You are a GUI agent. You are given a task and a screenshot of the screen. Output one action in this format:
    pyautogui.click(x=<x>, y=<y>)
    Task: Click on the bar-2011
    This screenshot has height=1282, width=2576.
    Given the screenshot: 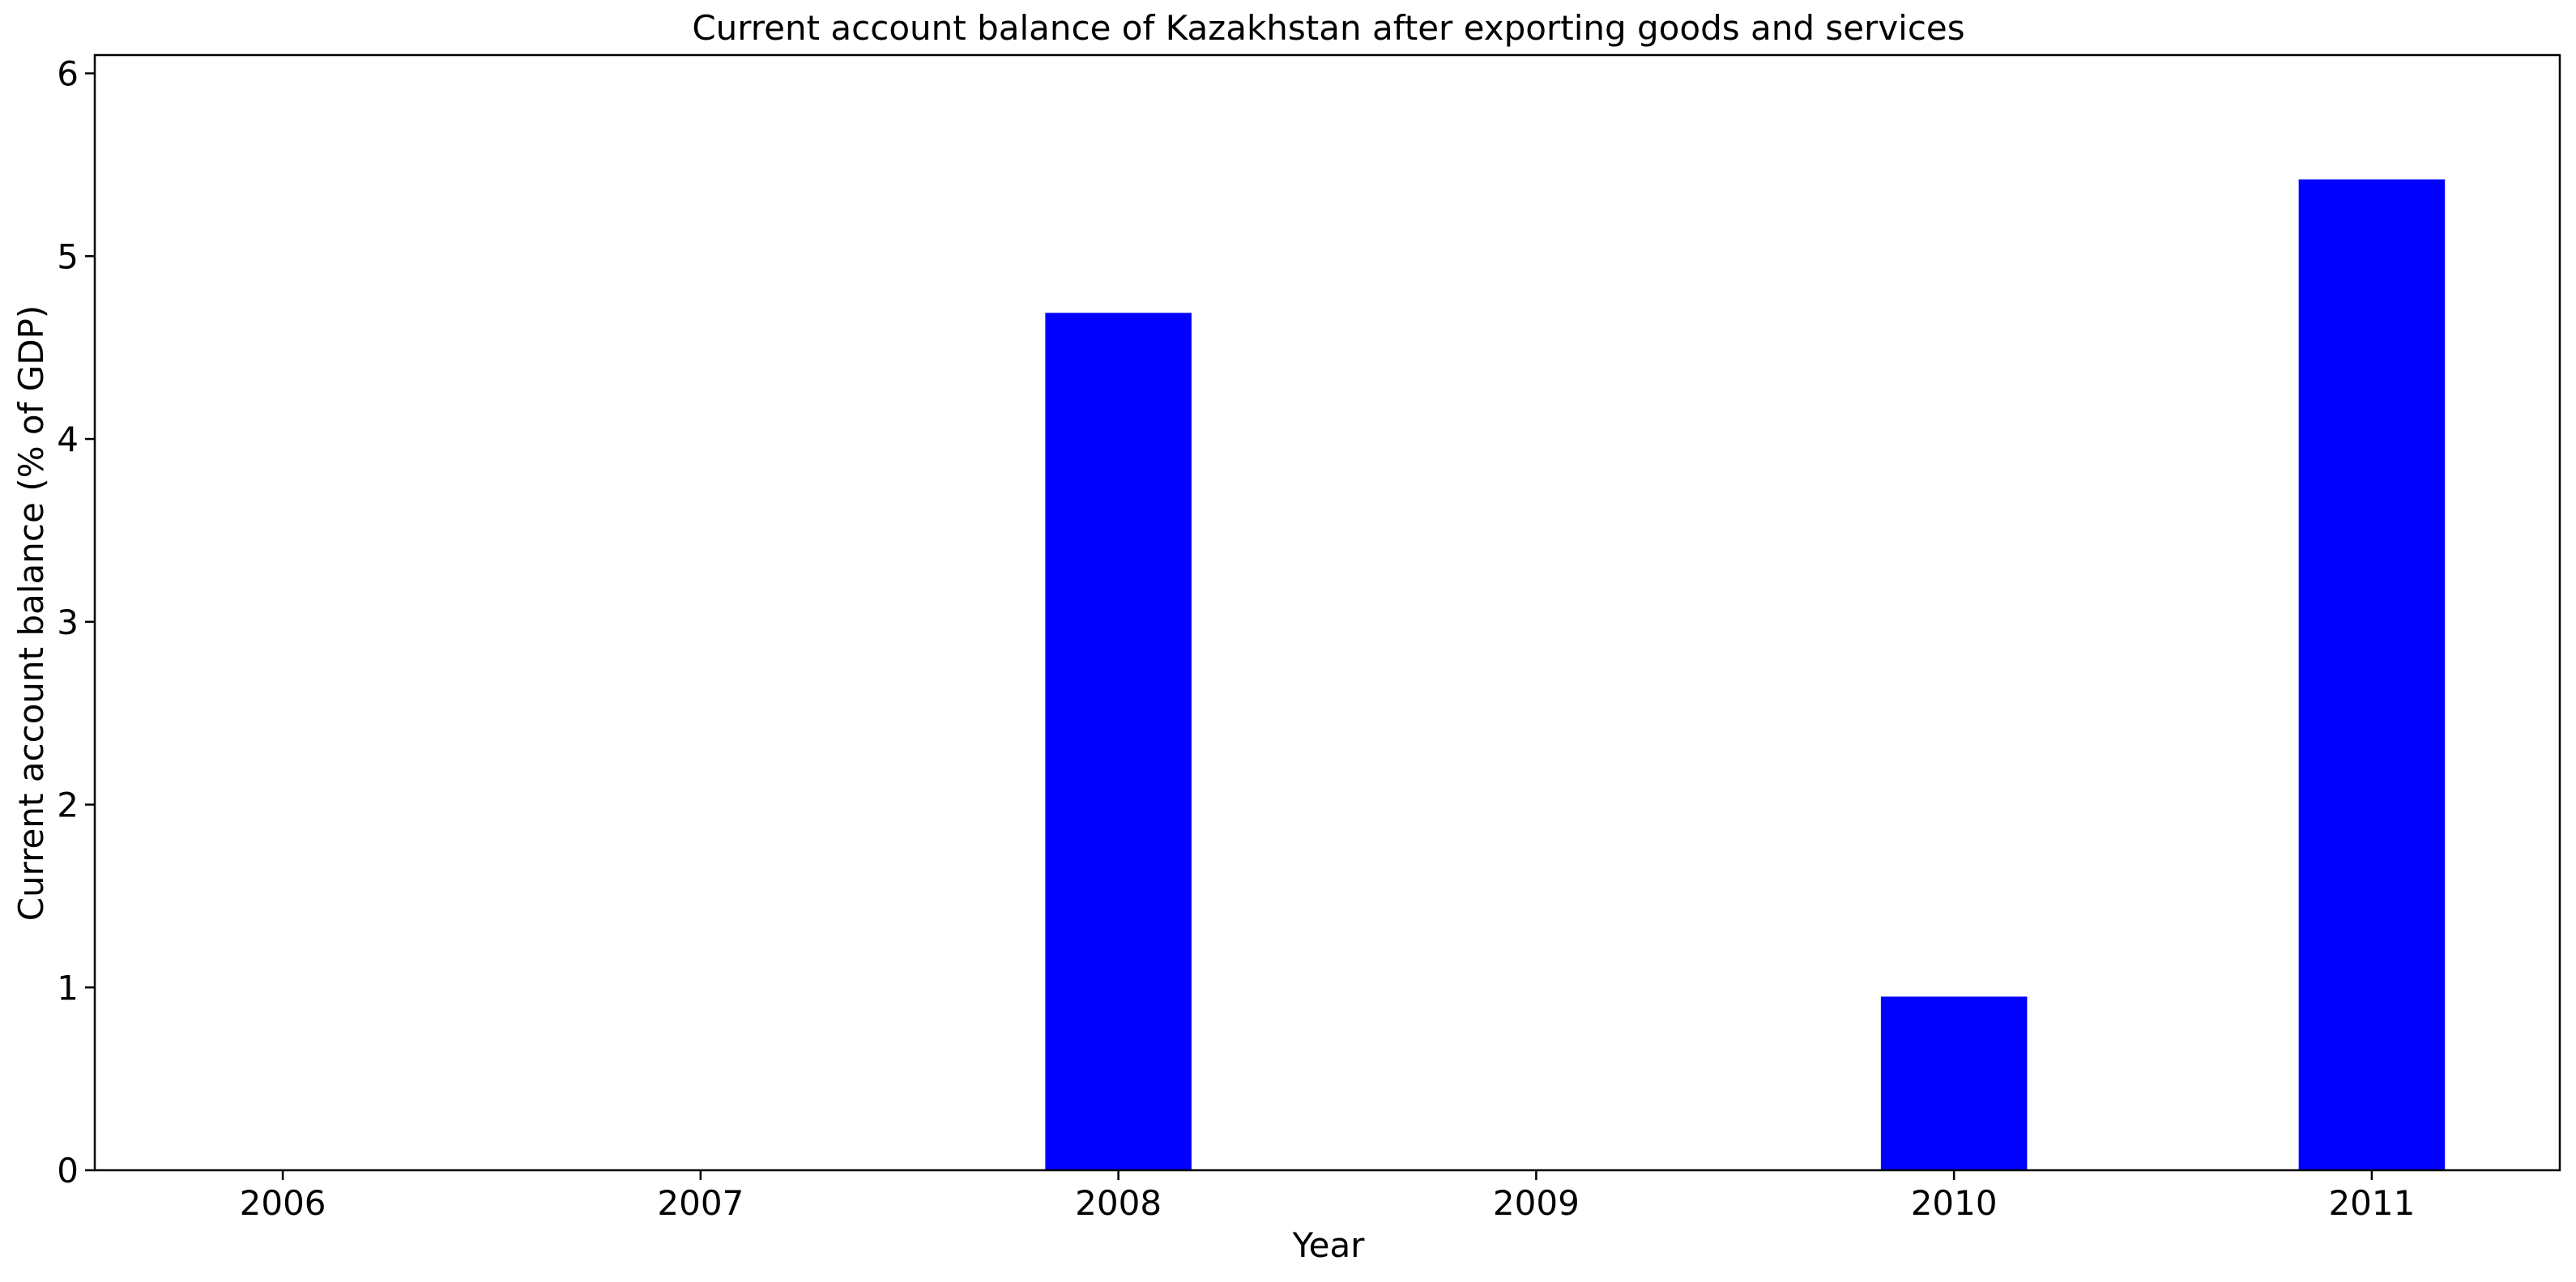 What is the action you would take?
    pyautogui.click(x=2372, y=675)
    